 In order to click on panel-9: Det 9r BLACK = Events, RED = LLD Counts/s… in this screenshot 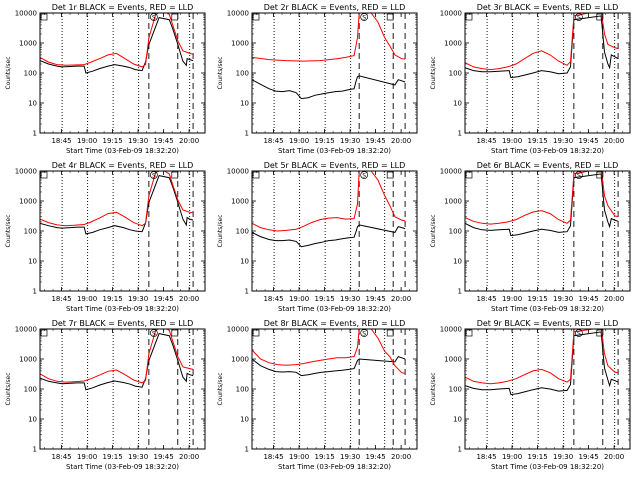, I will do `click(530, 395)`.